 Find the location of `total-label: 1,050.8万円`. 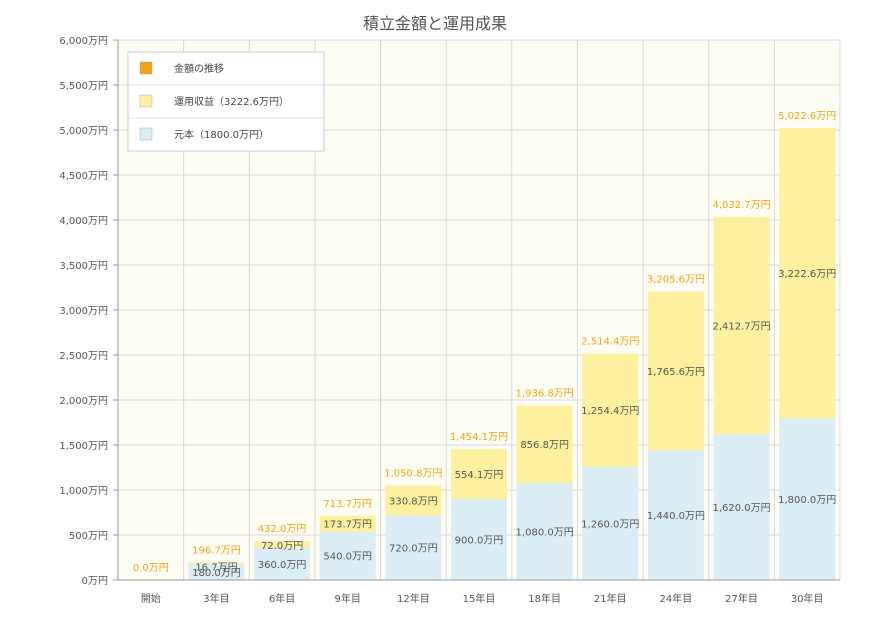

total-label: 1,050.8万円 is located at coordinates (413, 473).